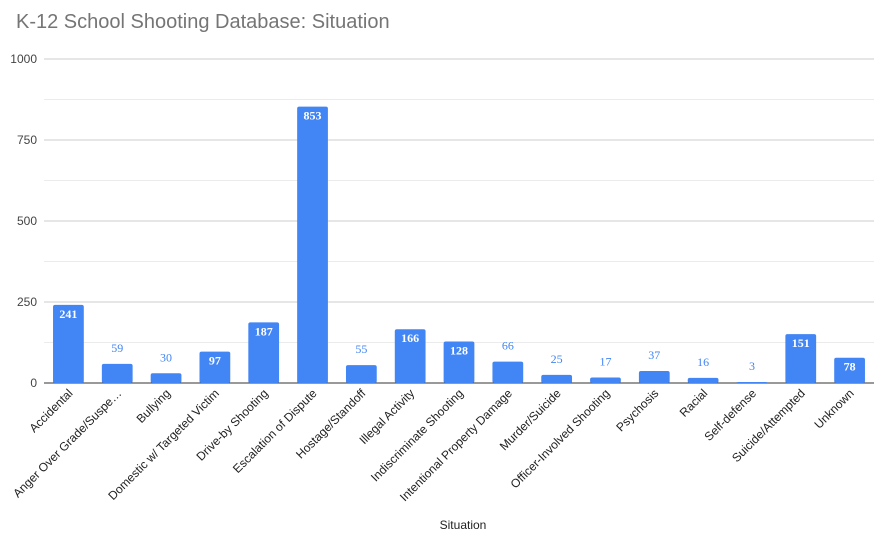  Describe the element at coordinates (654, 355) in the screenshot. I see `data-label: 37` at that location.